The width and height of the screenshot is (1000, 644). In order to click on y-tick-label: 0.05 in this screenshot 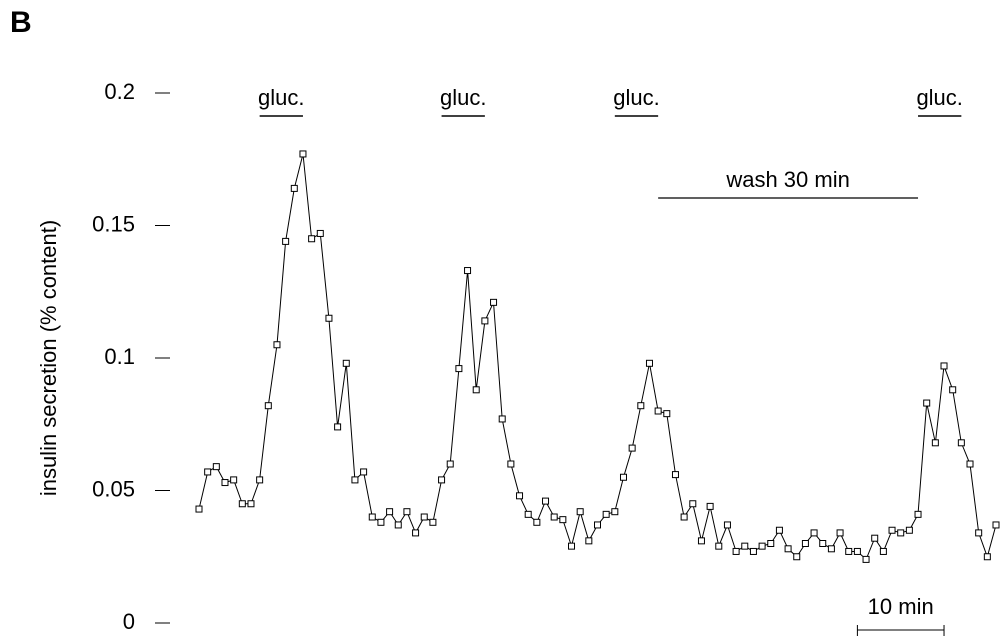, I will do `click(113, 488)`.